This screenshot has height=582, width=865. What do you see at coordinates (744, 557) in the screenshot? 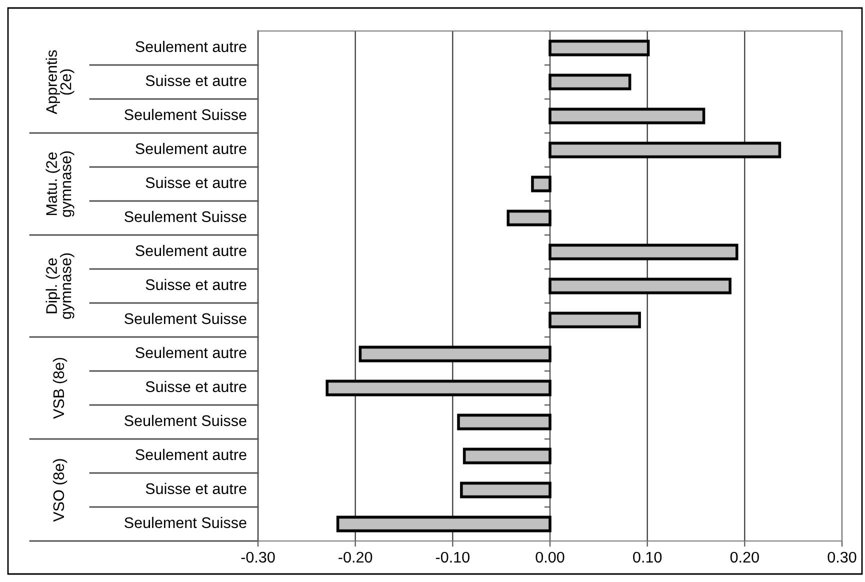
I see `x-tick-label: 0.20` at bounding box center [744, 557].